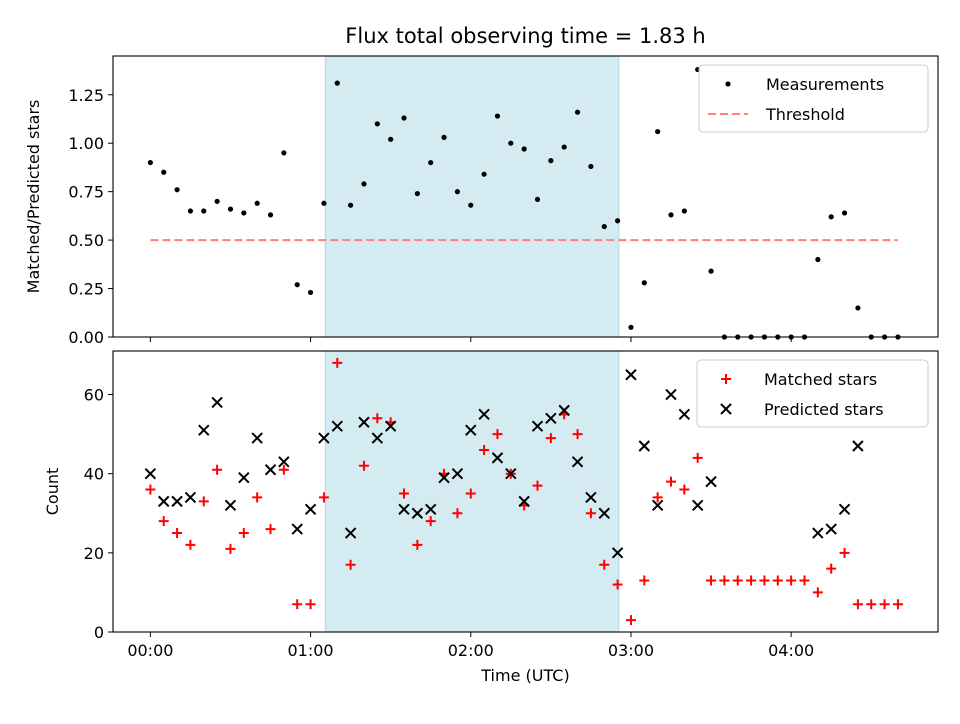 The width and height of the screenshot is (960, 724). Describe the element at coordinates (631, 650) in the screenshot. I see `x-tick-label: 03:00` at that location.